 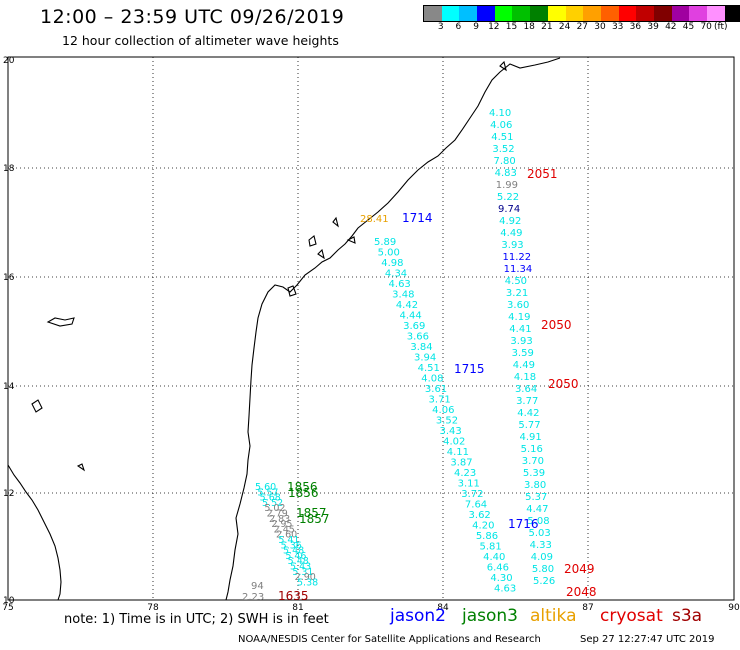 I want to click on wave-height-label: 2.60, so click(x=286, y=535).